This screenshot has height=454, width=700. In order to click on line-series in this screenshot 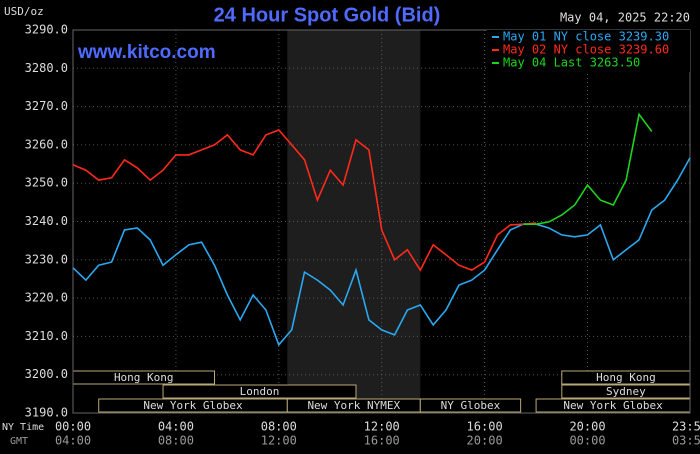, I will do `click(588, 168)`.